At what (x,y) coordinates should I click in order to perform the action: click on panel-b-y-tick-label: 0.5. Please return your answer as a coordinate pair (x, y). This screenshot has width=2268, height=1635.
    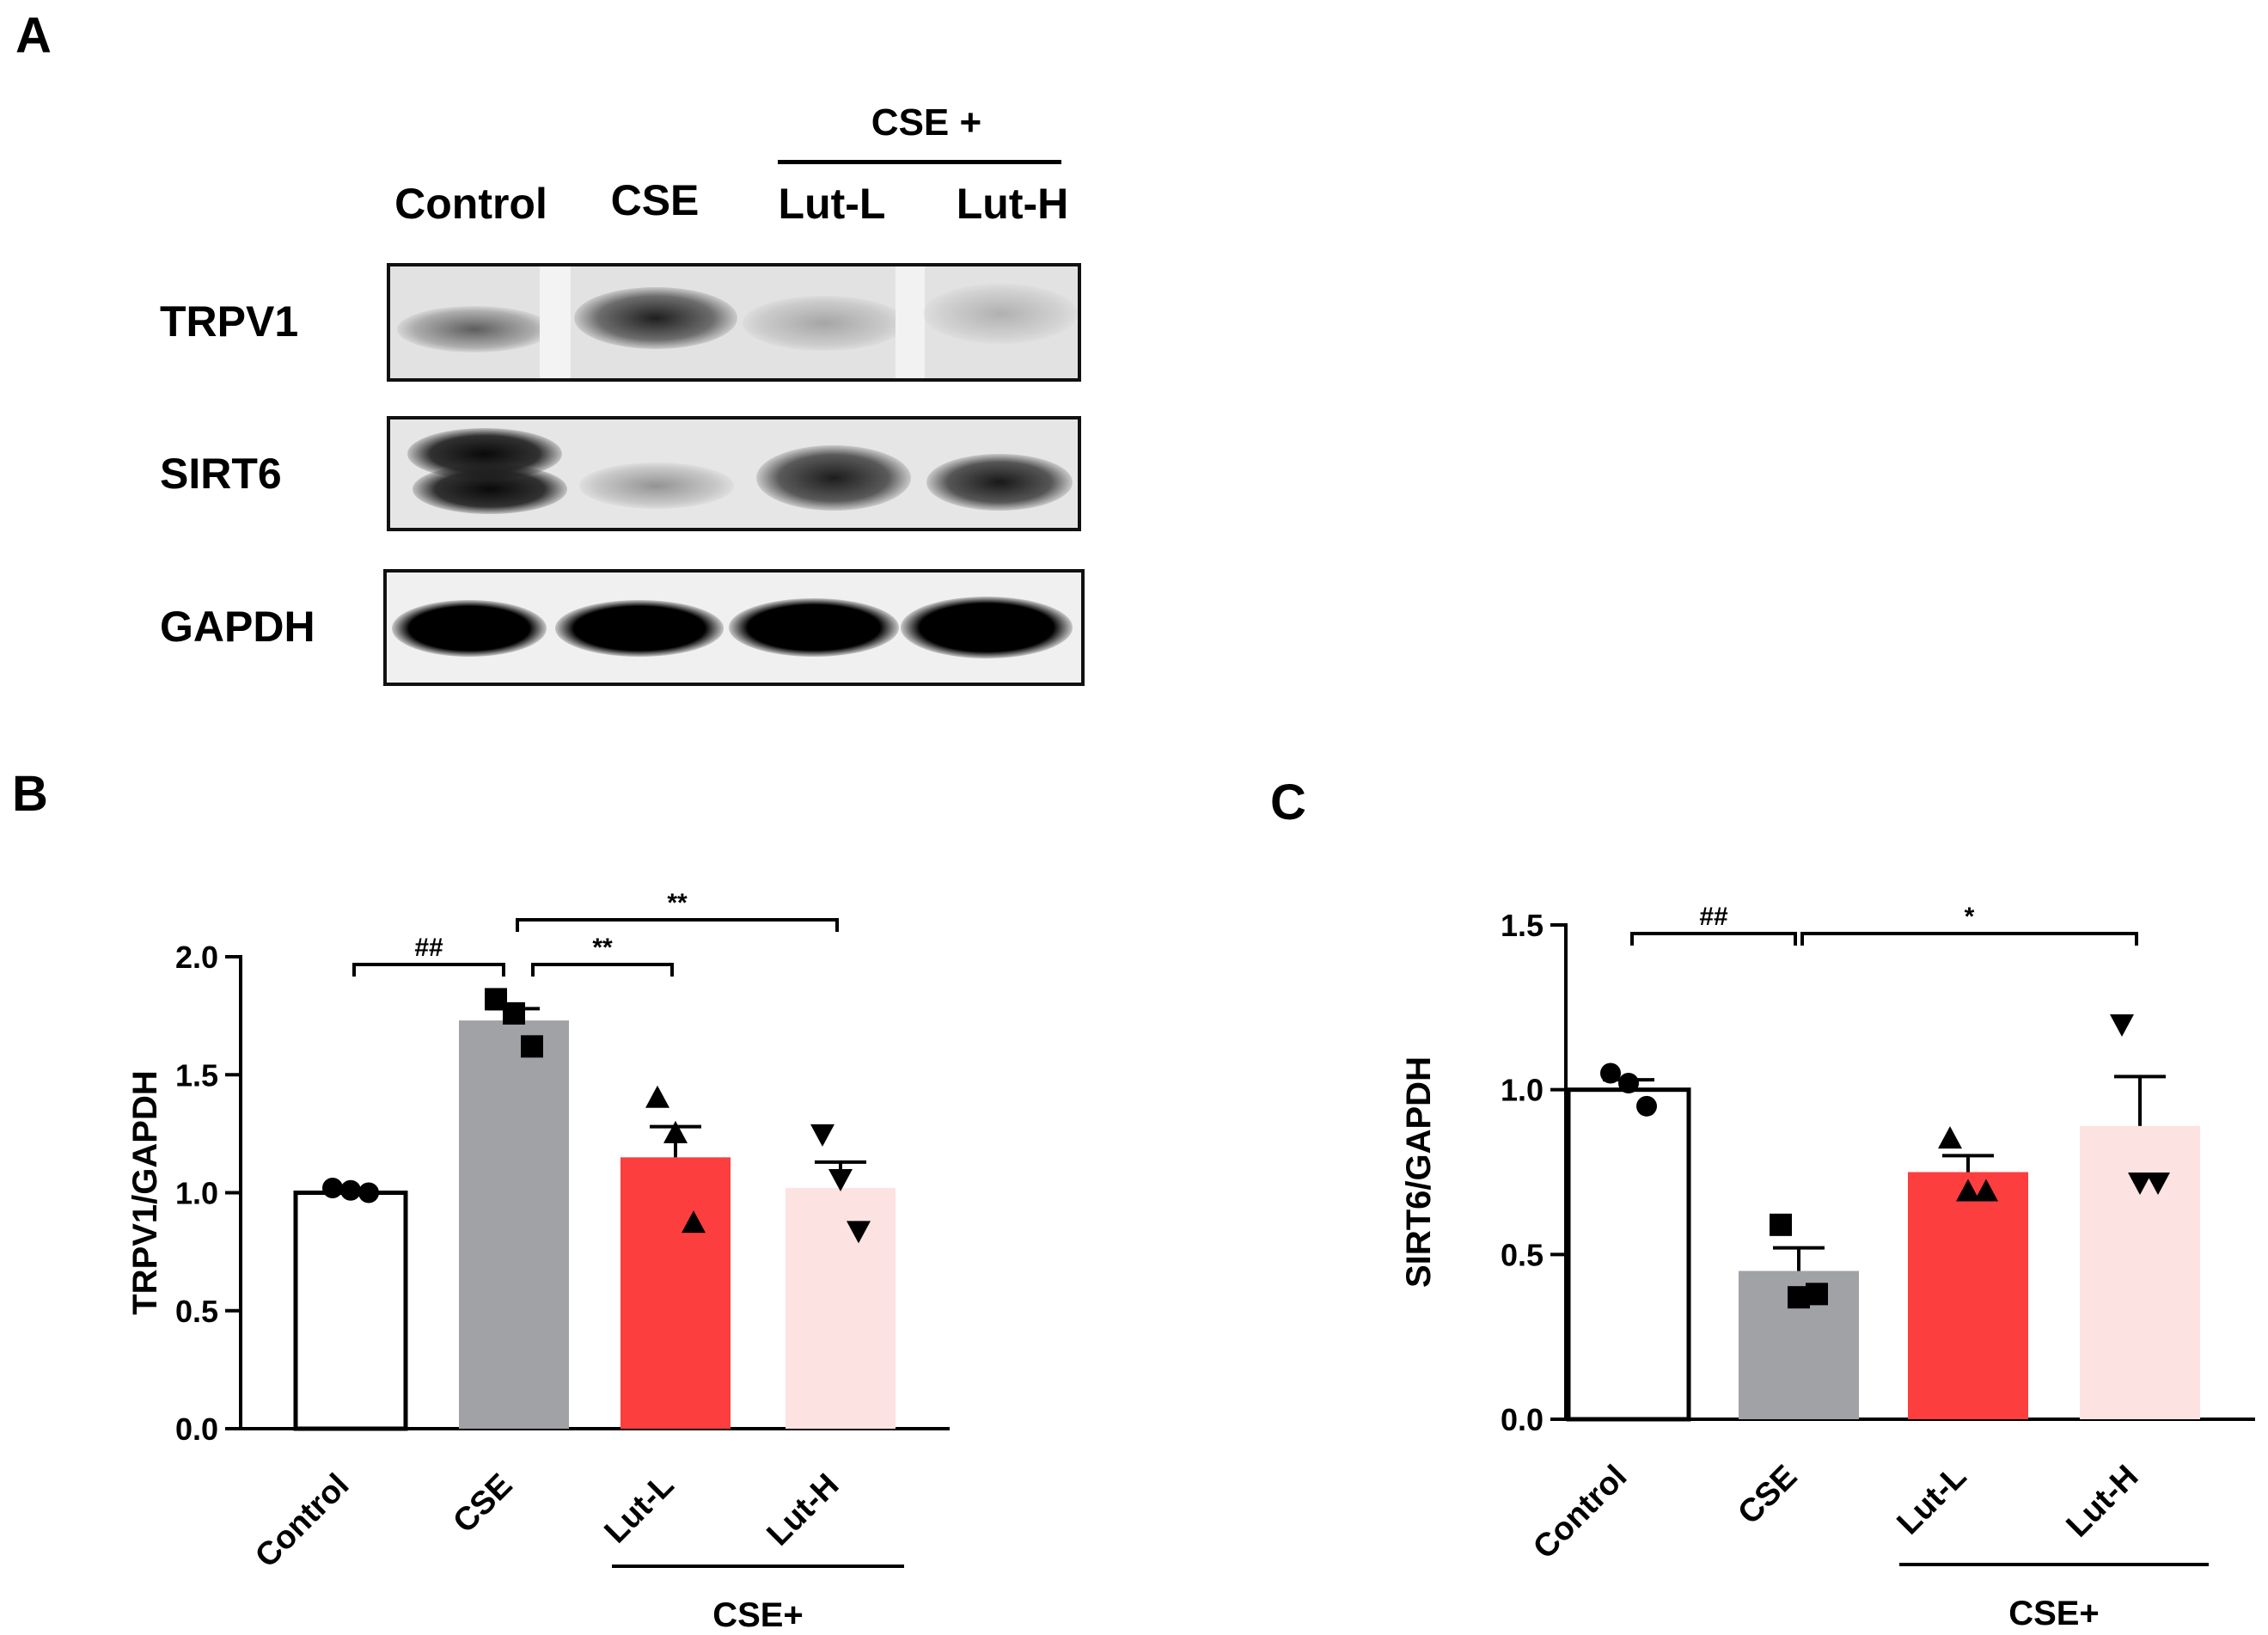
    Looking at the image, I should click on (197, 1311).